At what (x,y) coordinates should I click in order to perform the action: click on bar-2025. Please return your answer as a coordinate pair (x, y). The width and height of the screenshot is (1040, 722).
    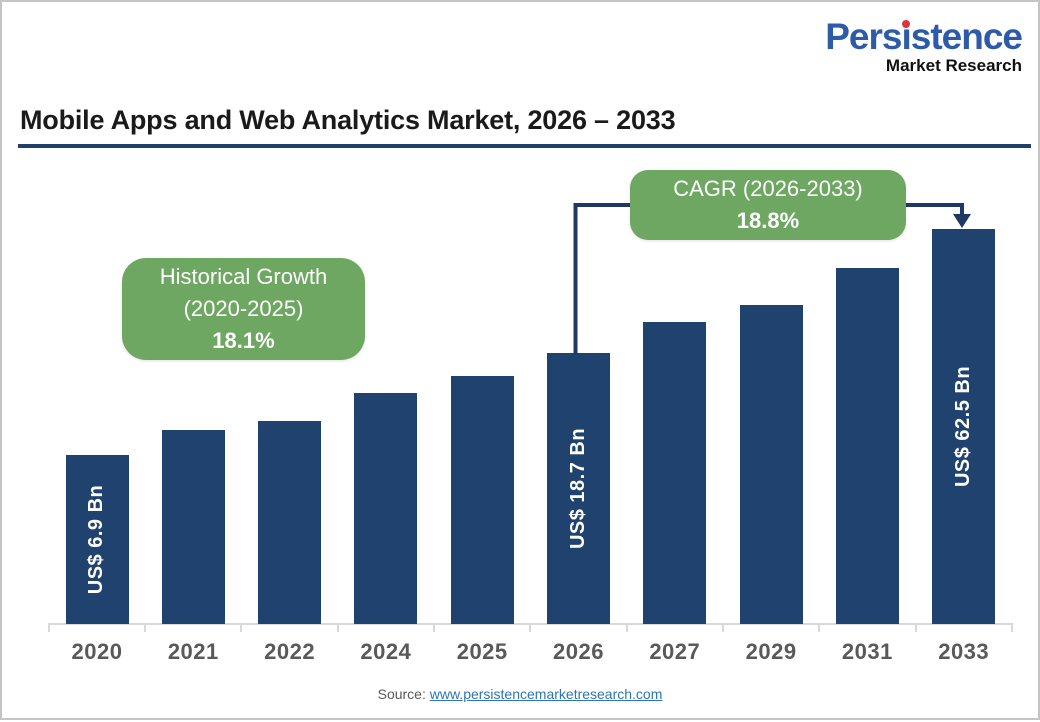
    Looking at the image, I should click on (482, 500).